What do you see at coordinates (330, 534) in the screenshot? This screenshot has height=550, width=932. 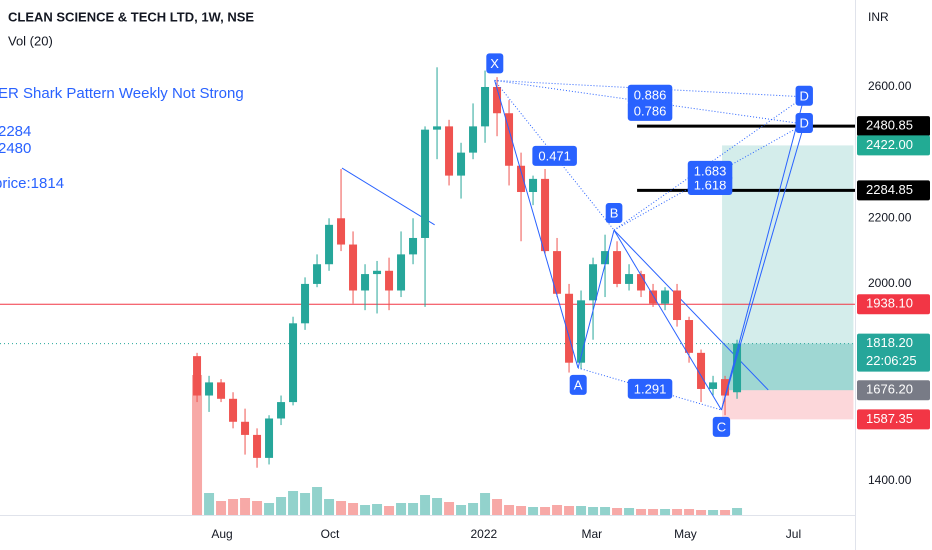 I see `x-tick-label: Oct` at bounding box center [330, 534].